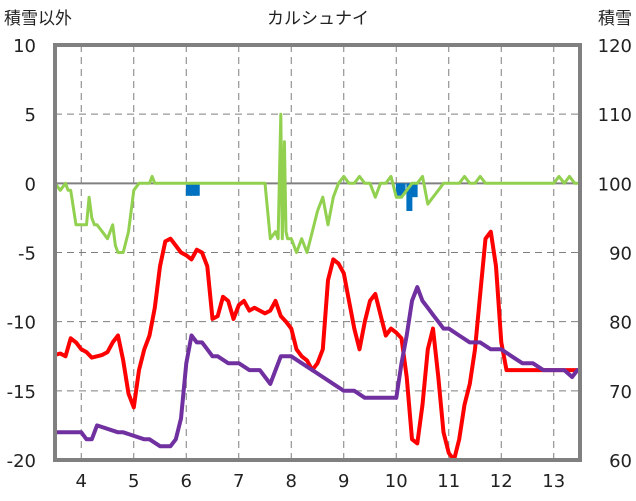 This screenshot has width=636, height=501. Describe the element at coordinates (396, 481) in the screenshot. I see `x-tick-label: 10` at that location.